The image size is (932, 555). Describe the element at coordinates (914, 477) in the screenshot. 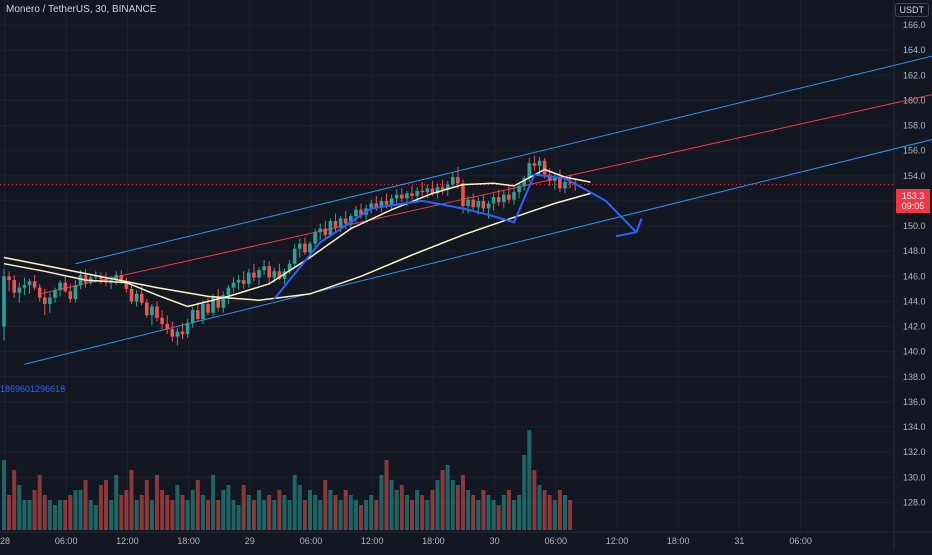

I see `y-tick-1: 130.0` at that location.